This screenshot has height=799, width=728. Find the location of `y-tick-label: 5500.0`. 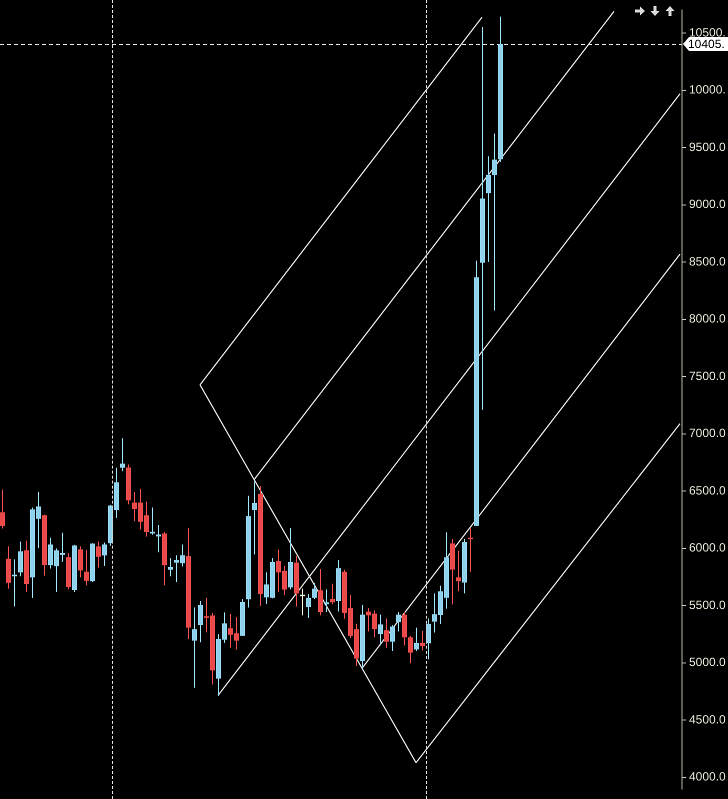

y-tick-label: 5500.0 is located at coordinates (707, 605).